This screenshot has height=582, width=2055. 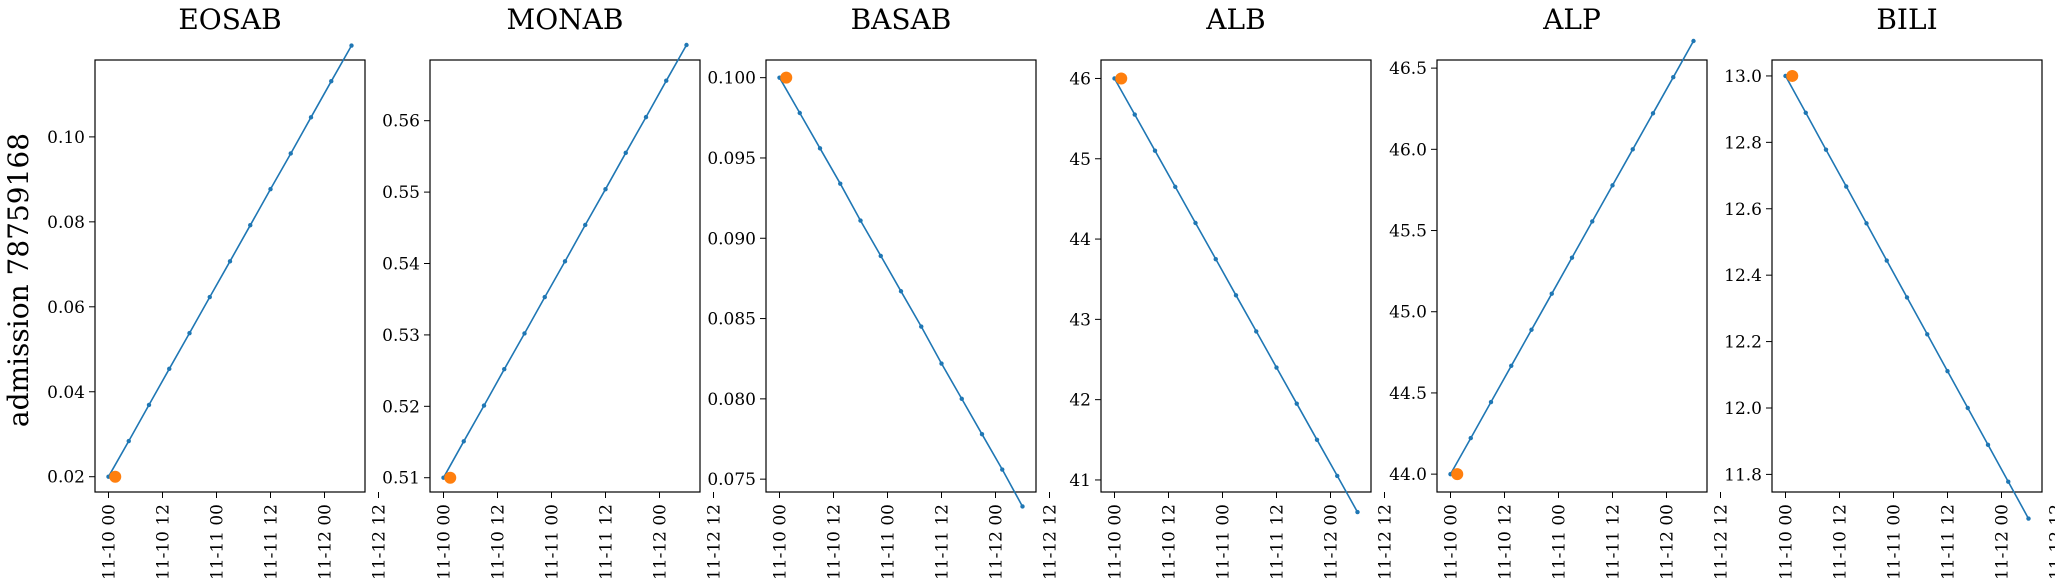 What do you see at coordinates (1743, 276) in the screenshot?
I see `y-tick-label: 12.4` at bounding box center [1743, 276].